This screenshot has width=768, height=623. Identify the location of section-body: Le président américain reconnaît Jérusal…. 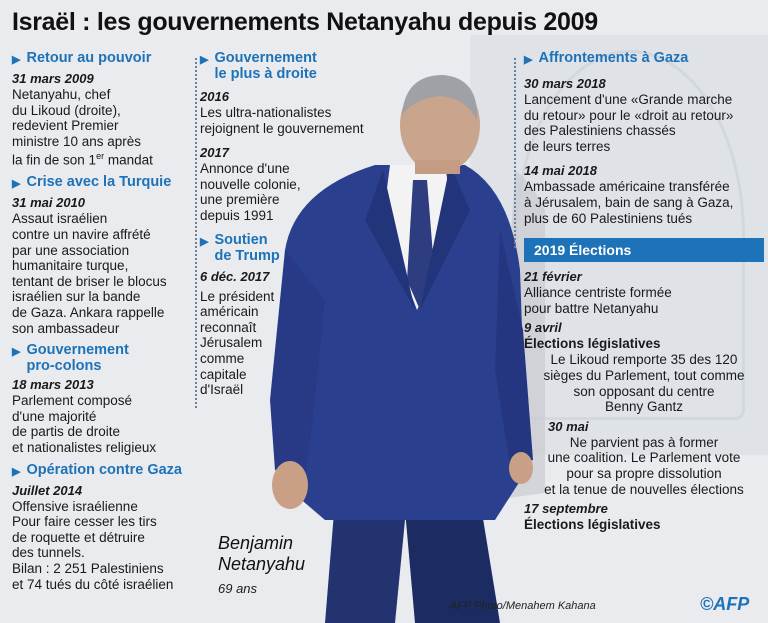
(237, 343).